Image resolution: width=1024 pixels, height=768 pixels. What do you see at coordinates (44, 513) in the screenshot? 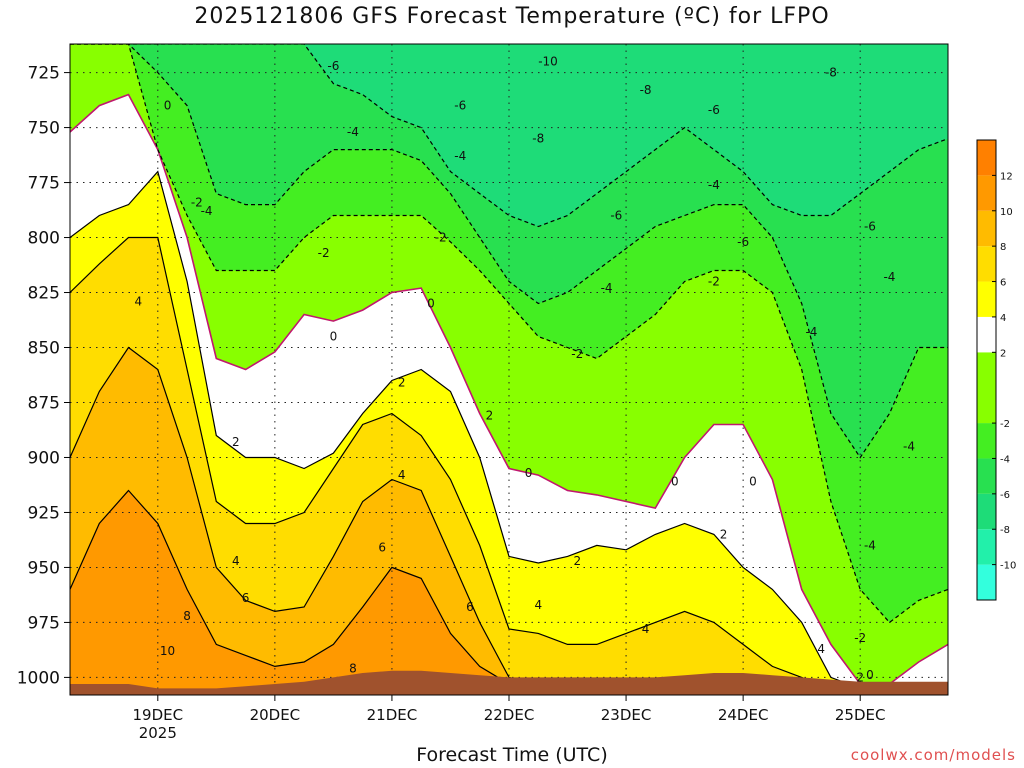
I see `y-tick-label: 925` at bounding box center [44, 513].